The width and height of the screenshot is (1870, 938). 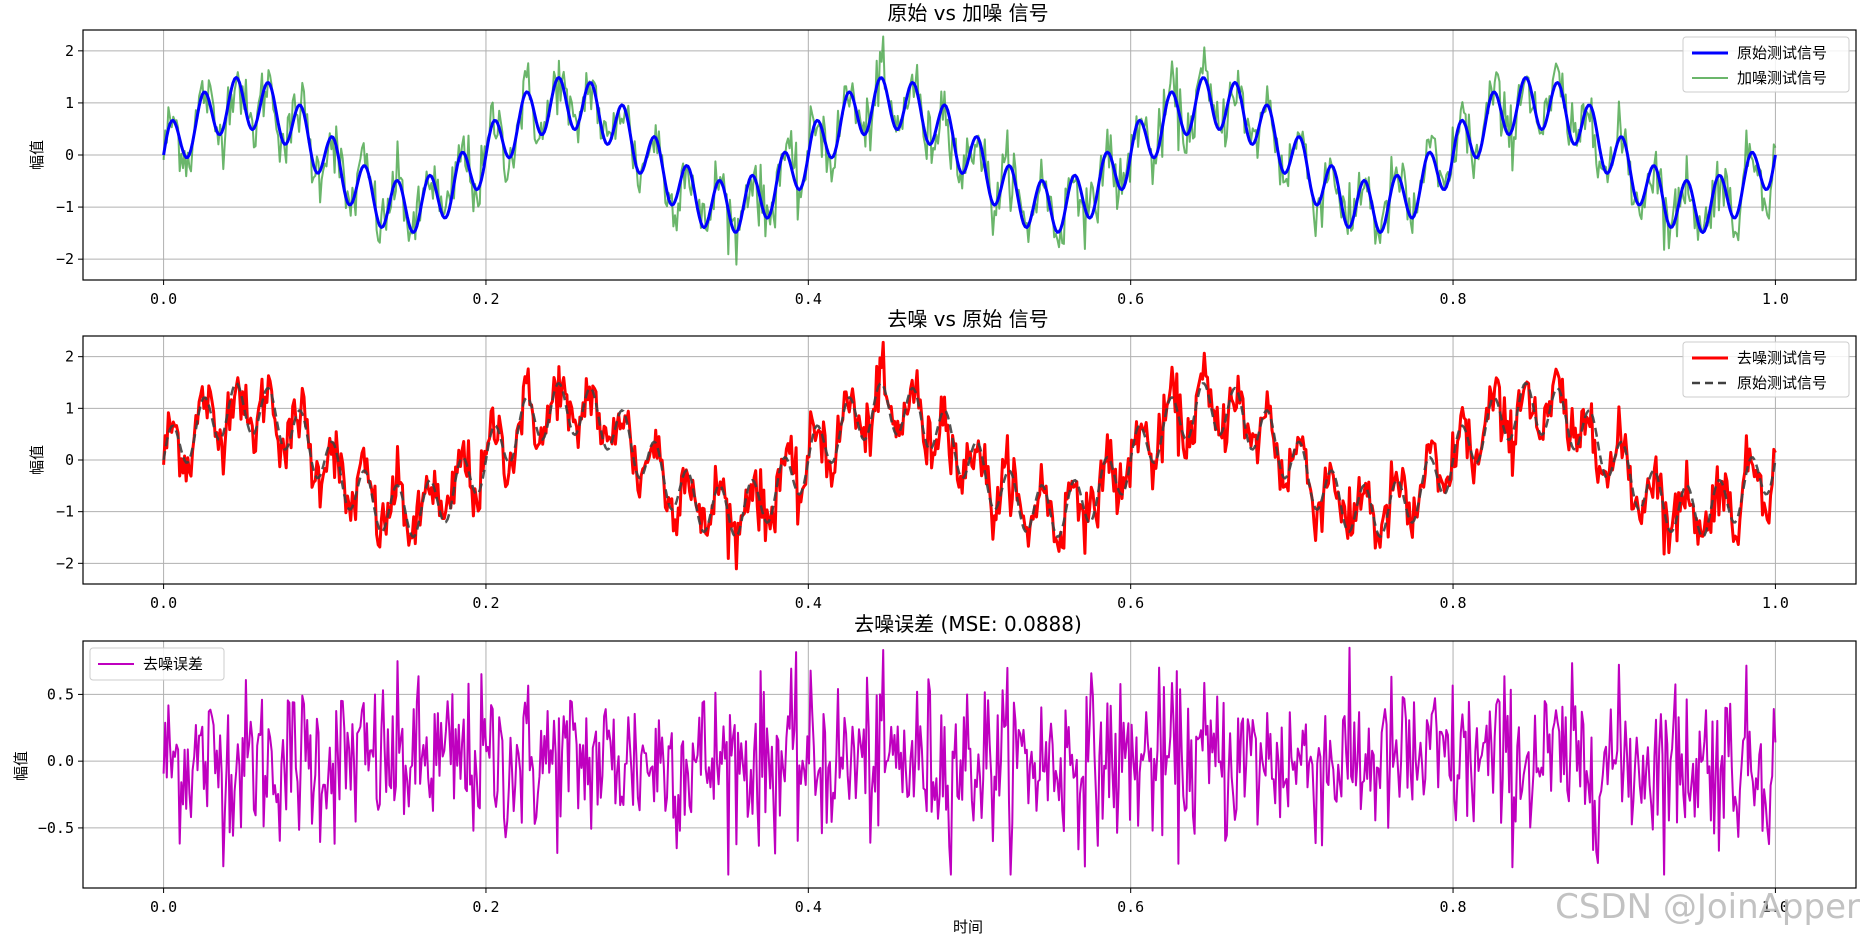 What do you see at coordinates (967, 13) in the screenshot?
I see `chart-title: 原始 vs 加噪 信号` at bounding box center [967, 13].